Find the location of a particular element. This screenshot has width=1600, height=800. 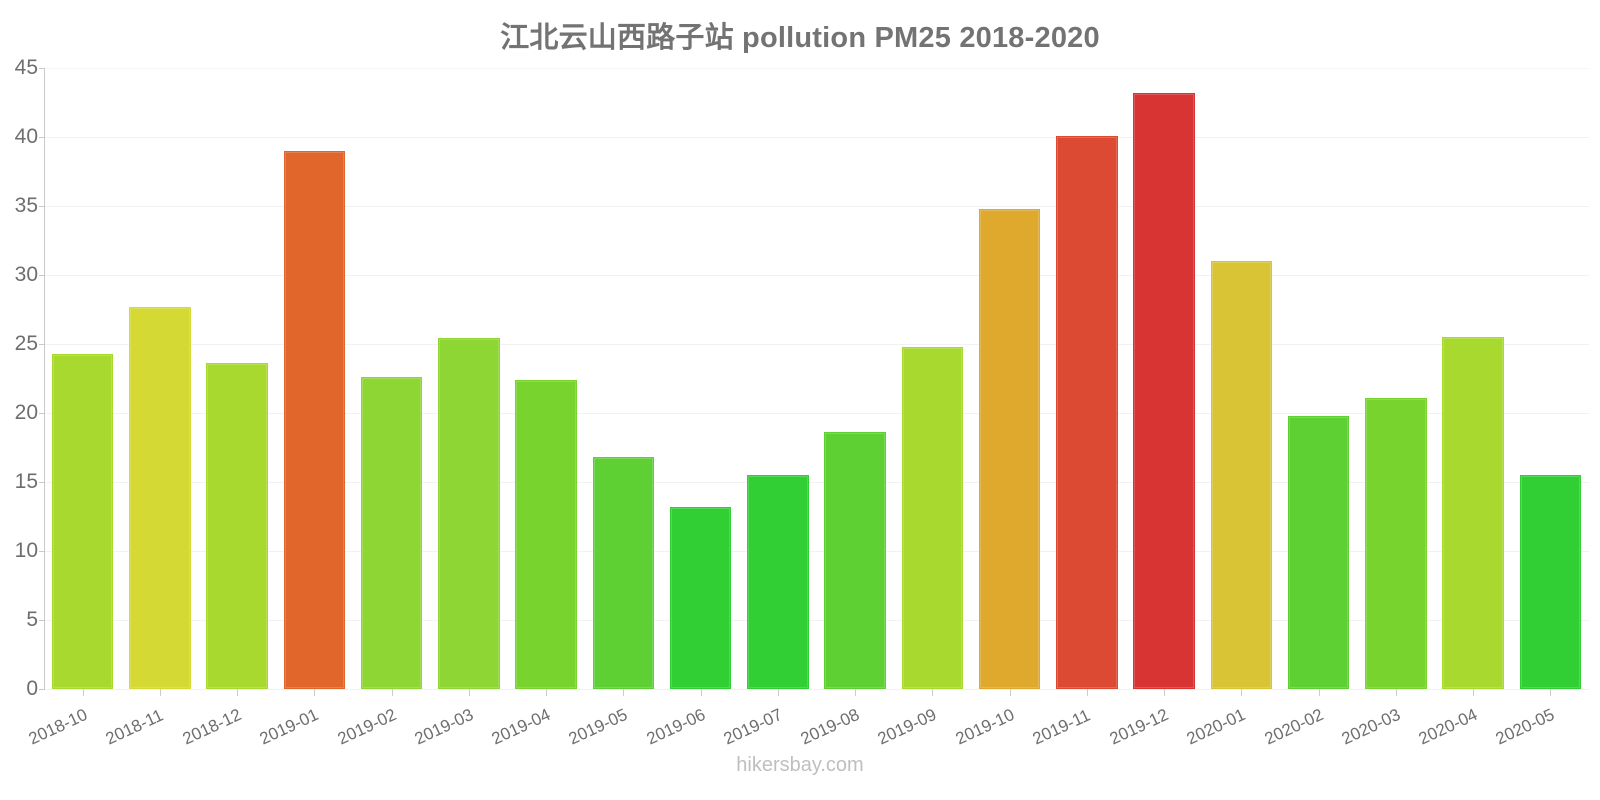

x-axis-tick-label: 2019-05 is located at coordinates (598, 726).